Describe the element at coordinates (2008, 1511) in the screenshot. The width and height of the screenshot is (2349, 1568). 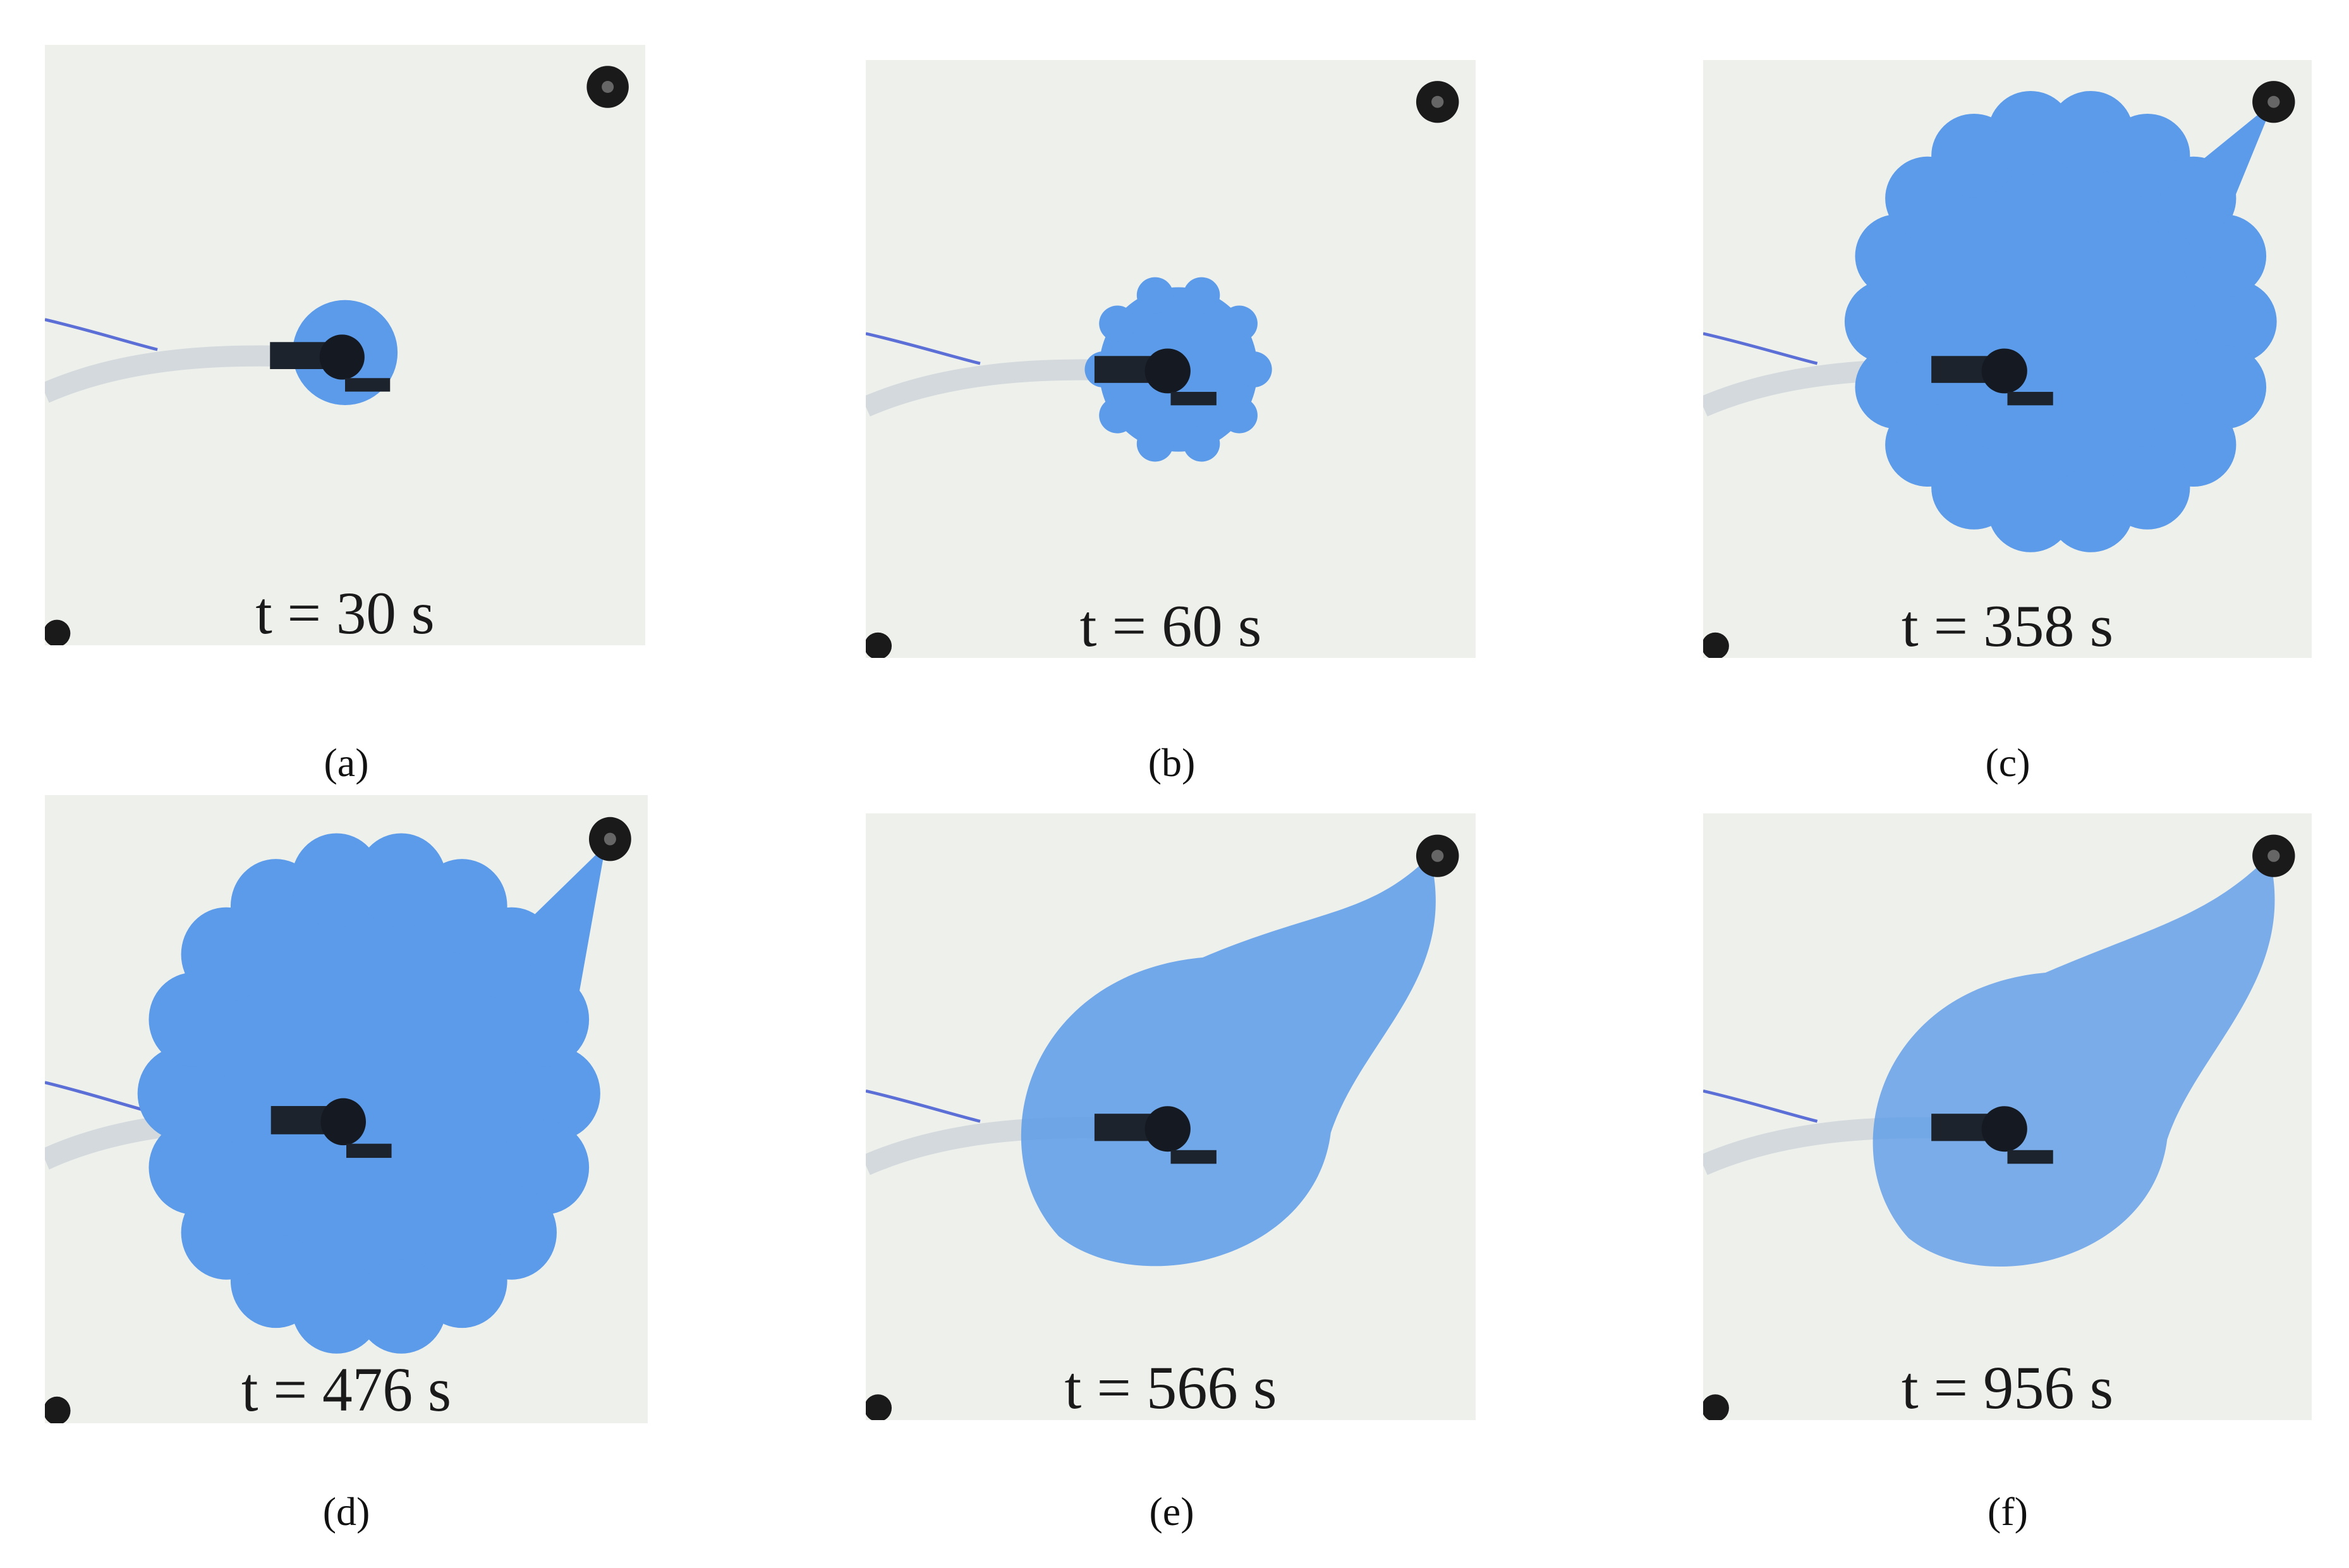
I see `panel-caption: (f)` at that location.